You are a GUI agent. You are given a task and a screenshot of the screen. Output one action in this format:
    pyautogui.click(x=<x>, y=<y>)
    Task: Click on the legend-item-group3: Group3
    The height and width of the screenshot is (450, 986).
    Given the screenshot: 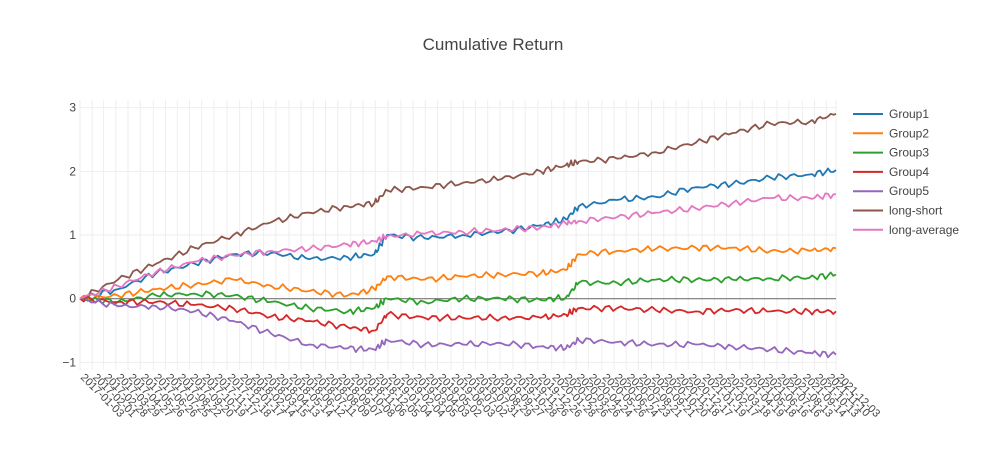 What is the action you would take?
    pyautogui.click(x=891, y=153)
    